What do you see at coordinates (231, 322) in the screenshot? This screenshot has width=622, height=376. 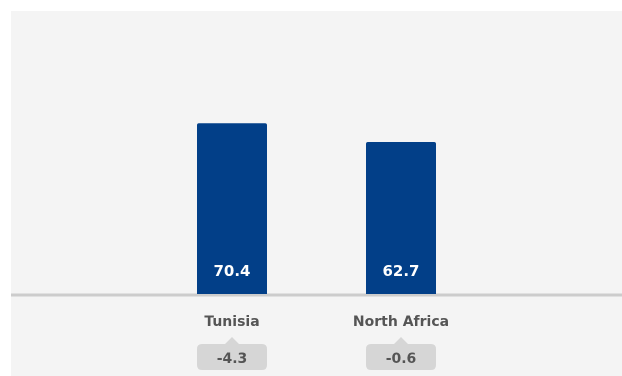 I see `category-label: Tunisia` at bounding box center [231, 322].